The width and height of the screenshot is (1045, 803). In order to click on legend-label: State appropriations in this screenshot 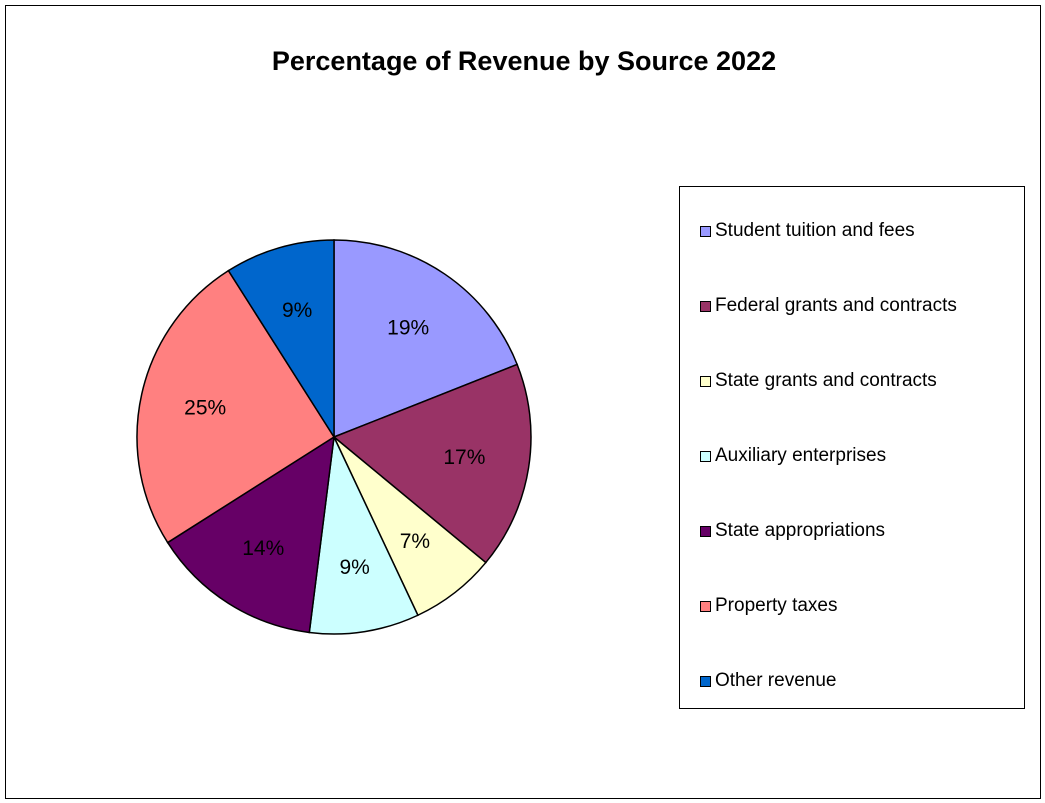, I will do `click(800, 530)`.